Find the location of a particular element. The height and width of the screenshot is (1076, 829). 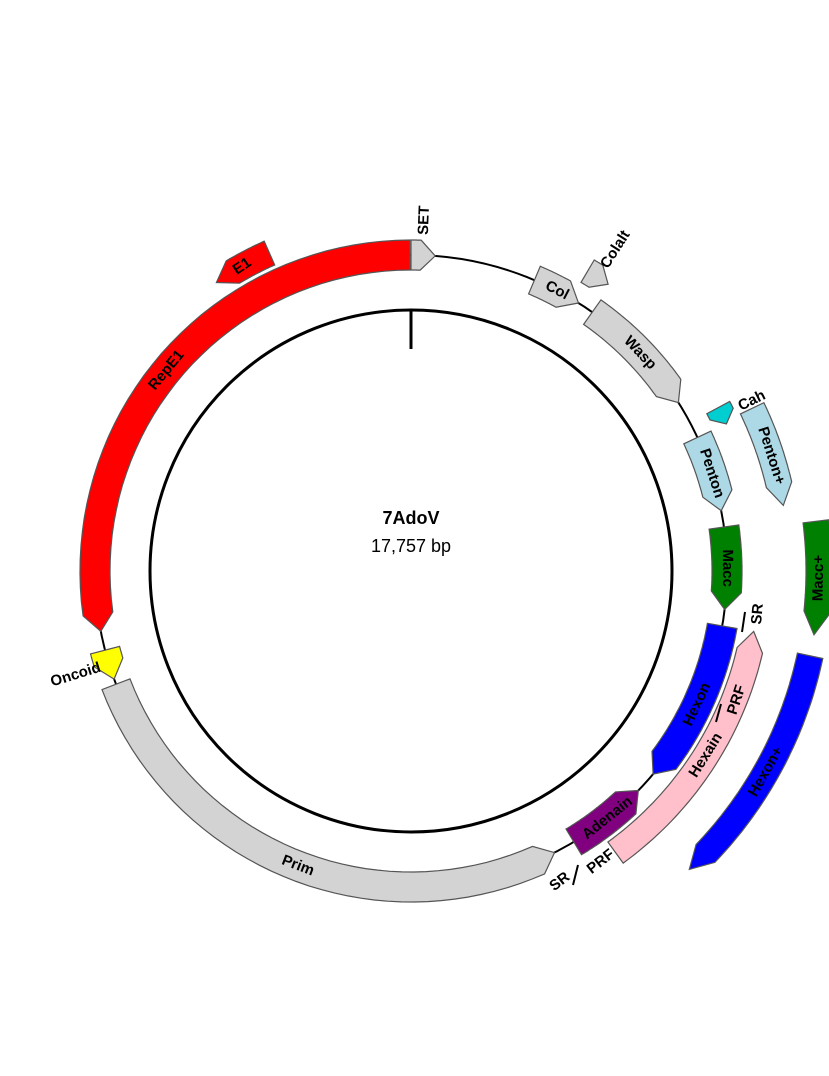

feature-label-set: SET is located at coordinates (424, 220).